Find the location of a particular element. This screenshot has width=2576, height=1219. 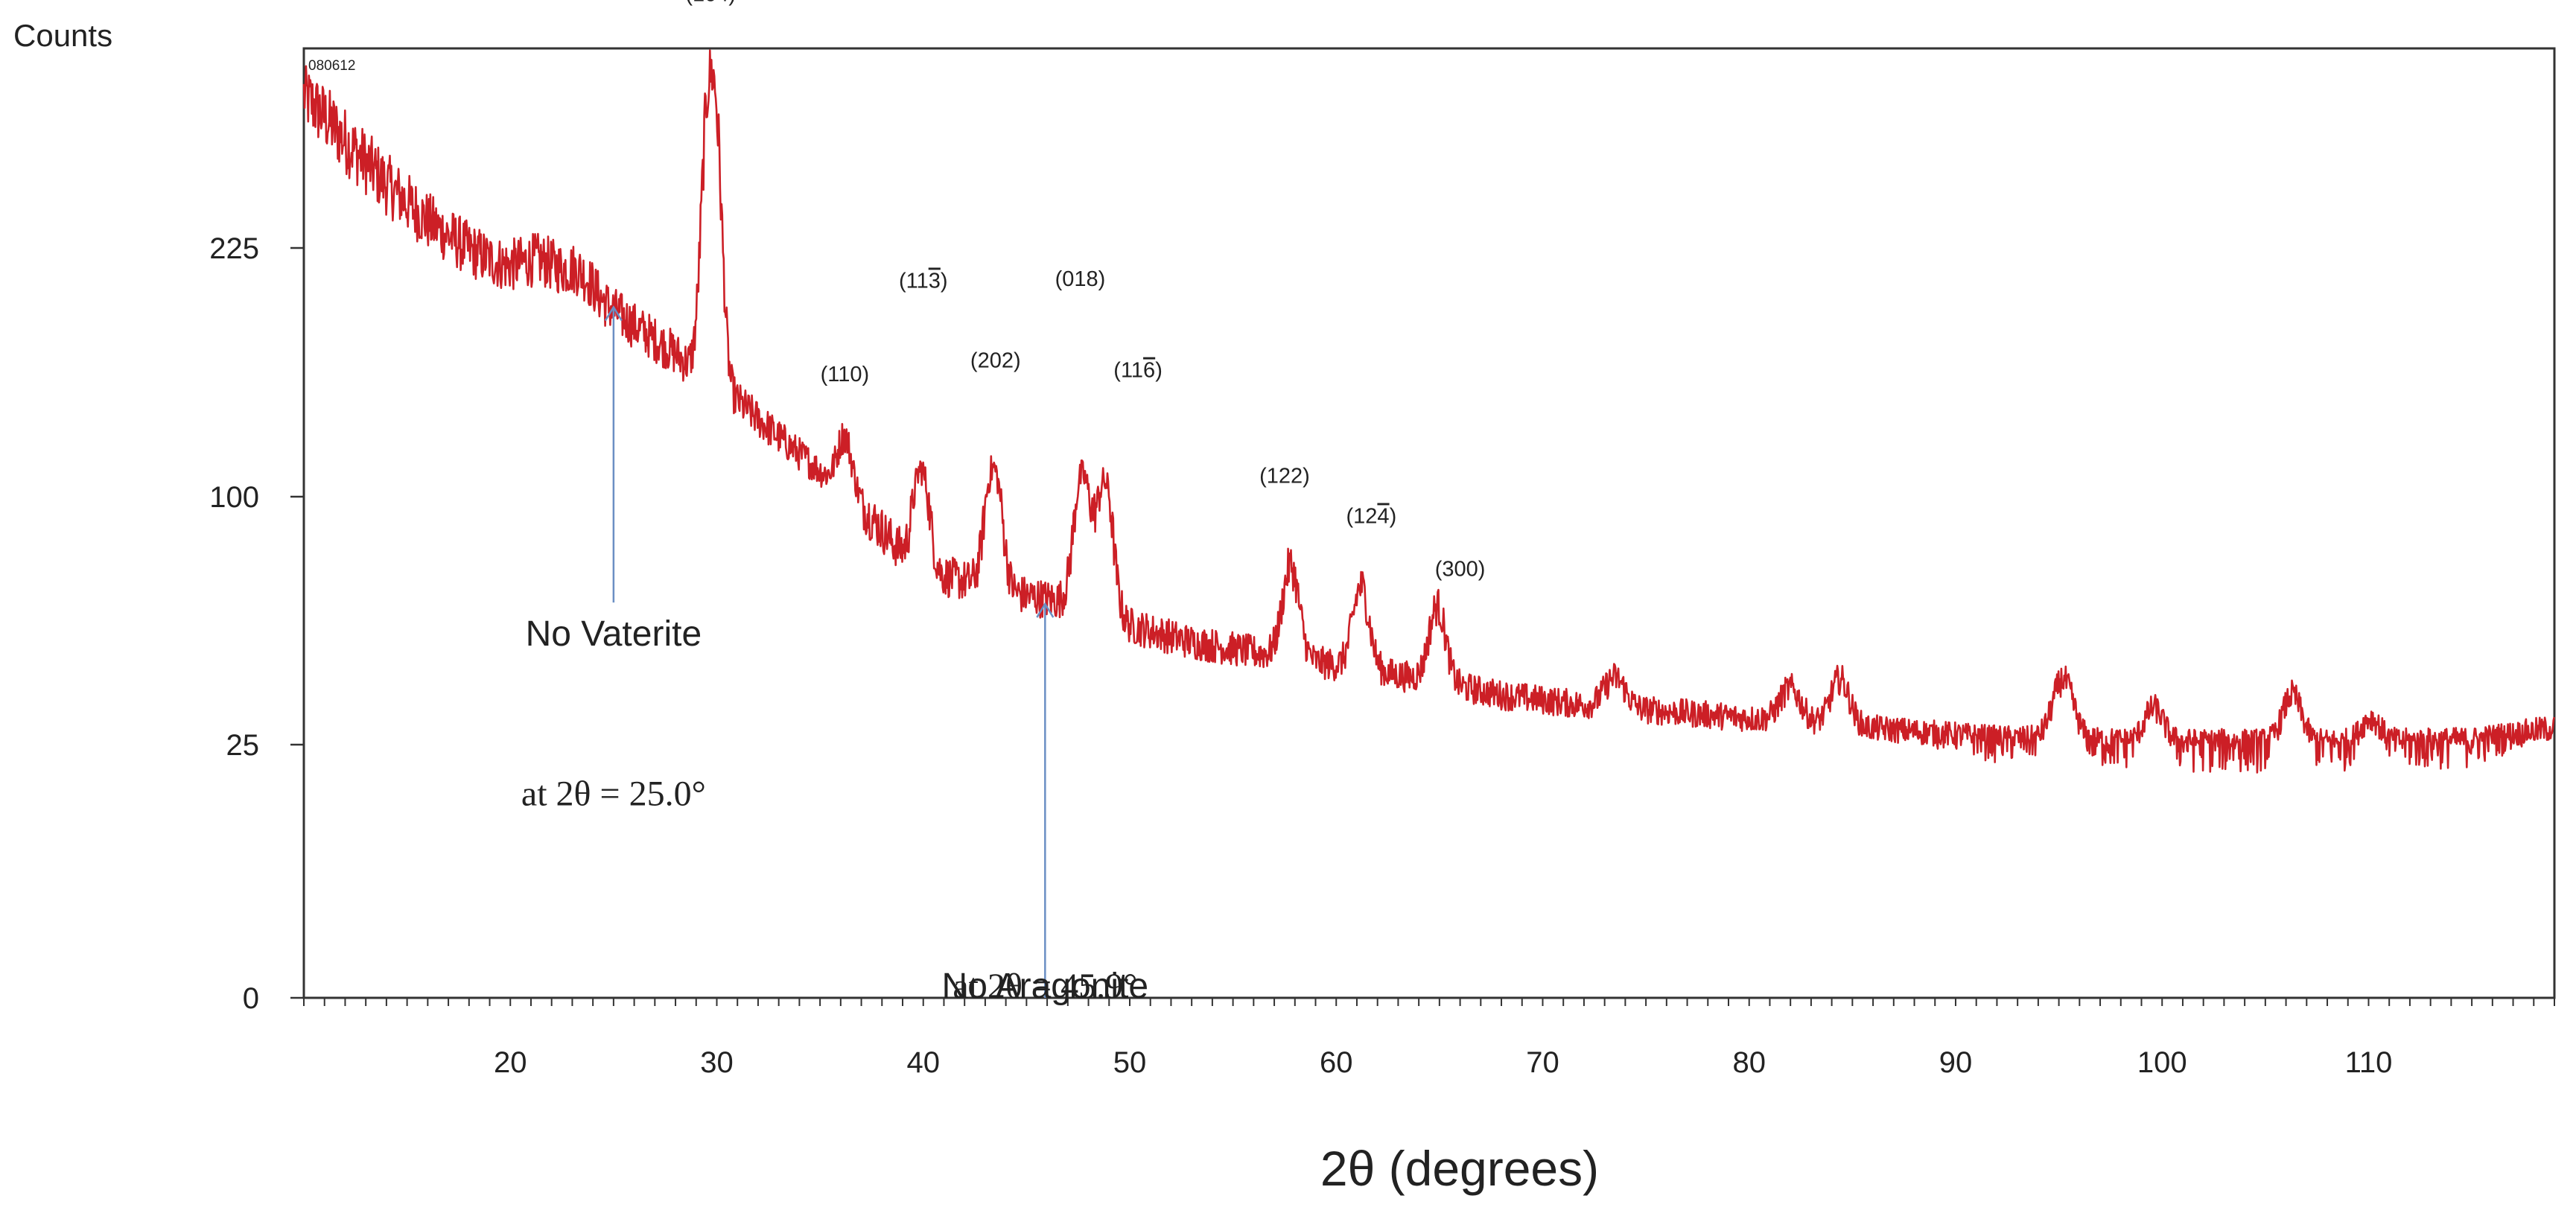

peak-label: (116) is located at coordinates (1138, 371).